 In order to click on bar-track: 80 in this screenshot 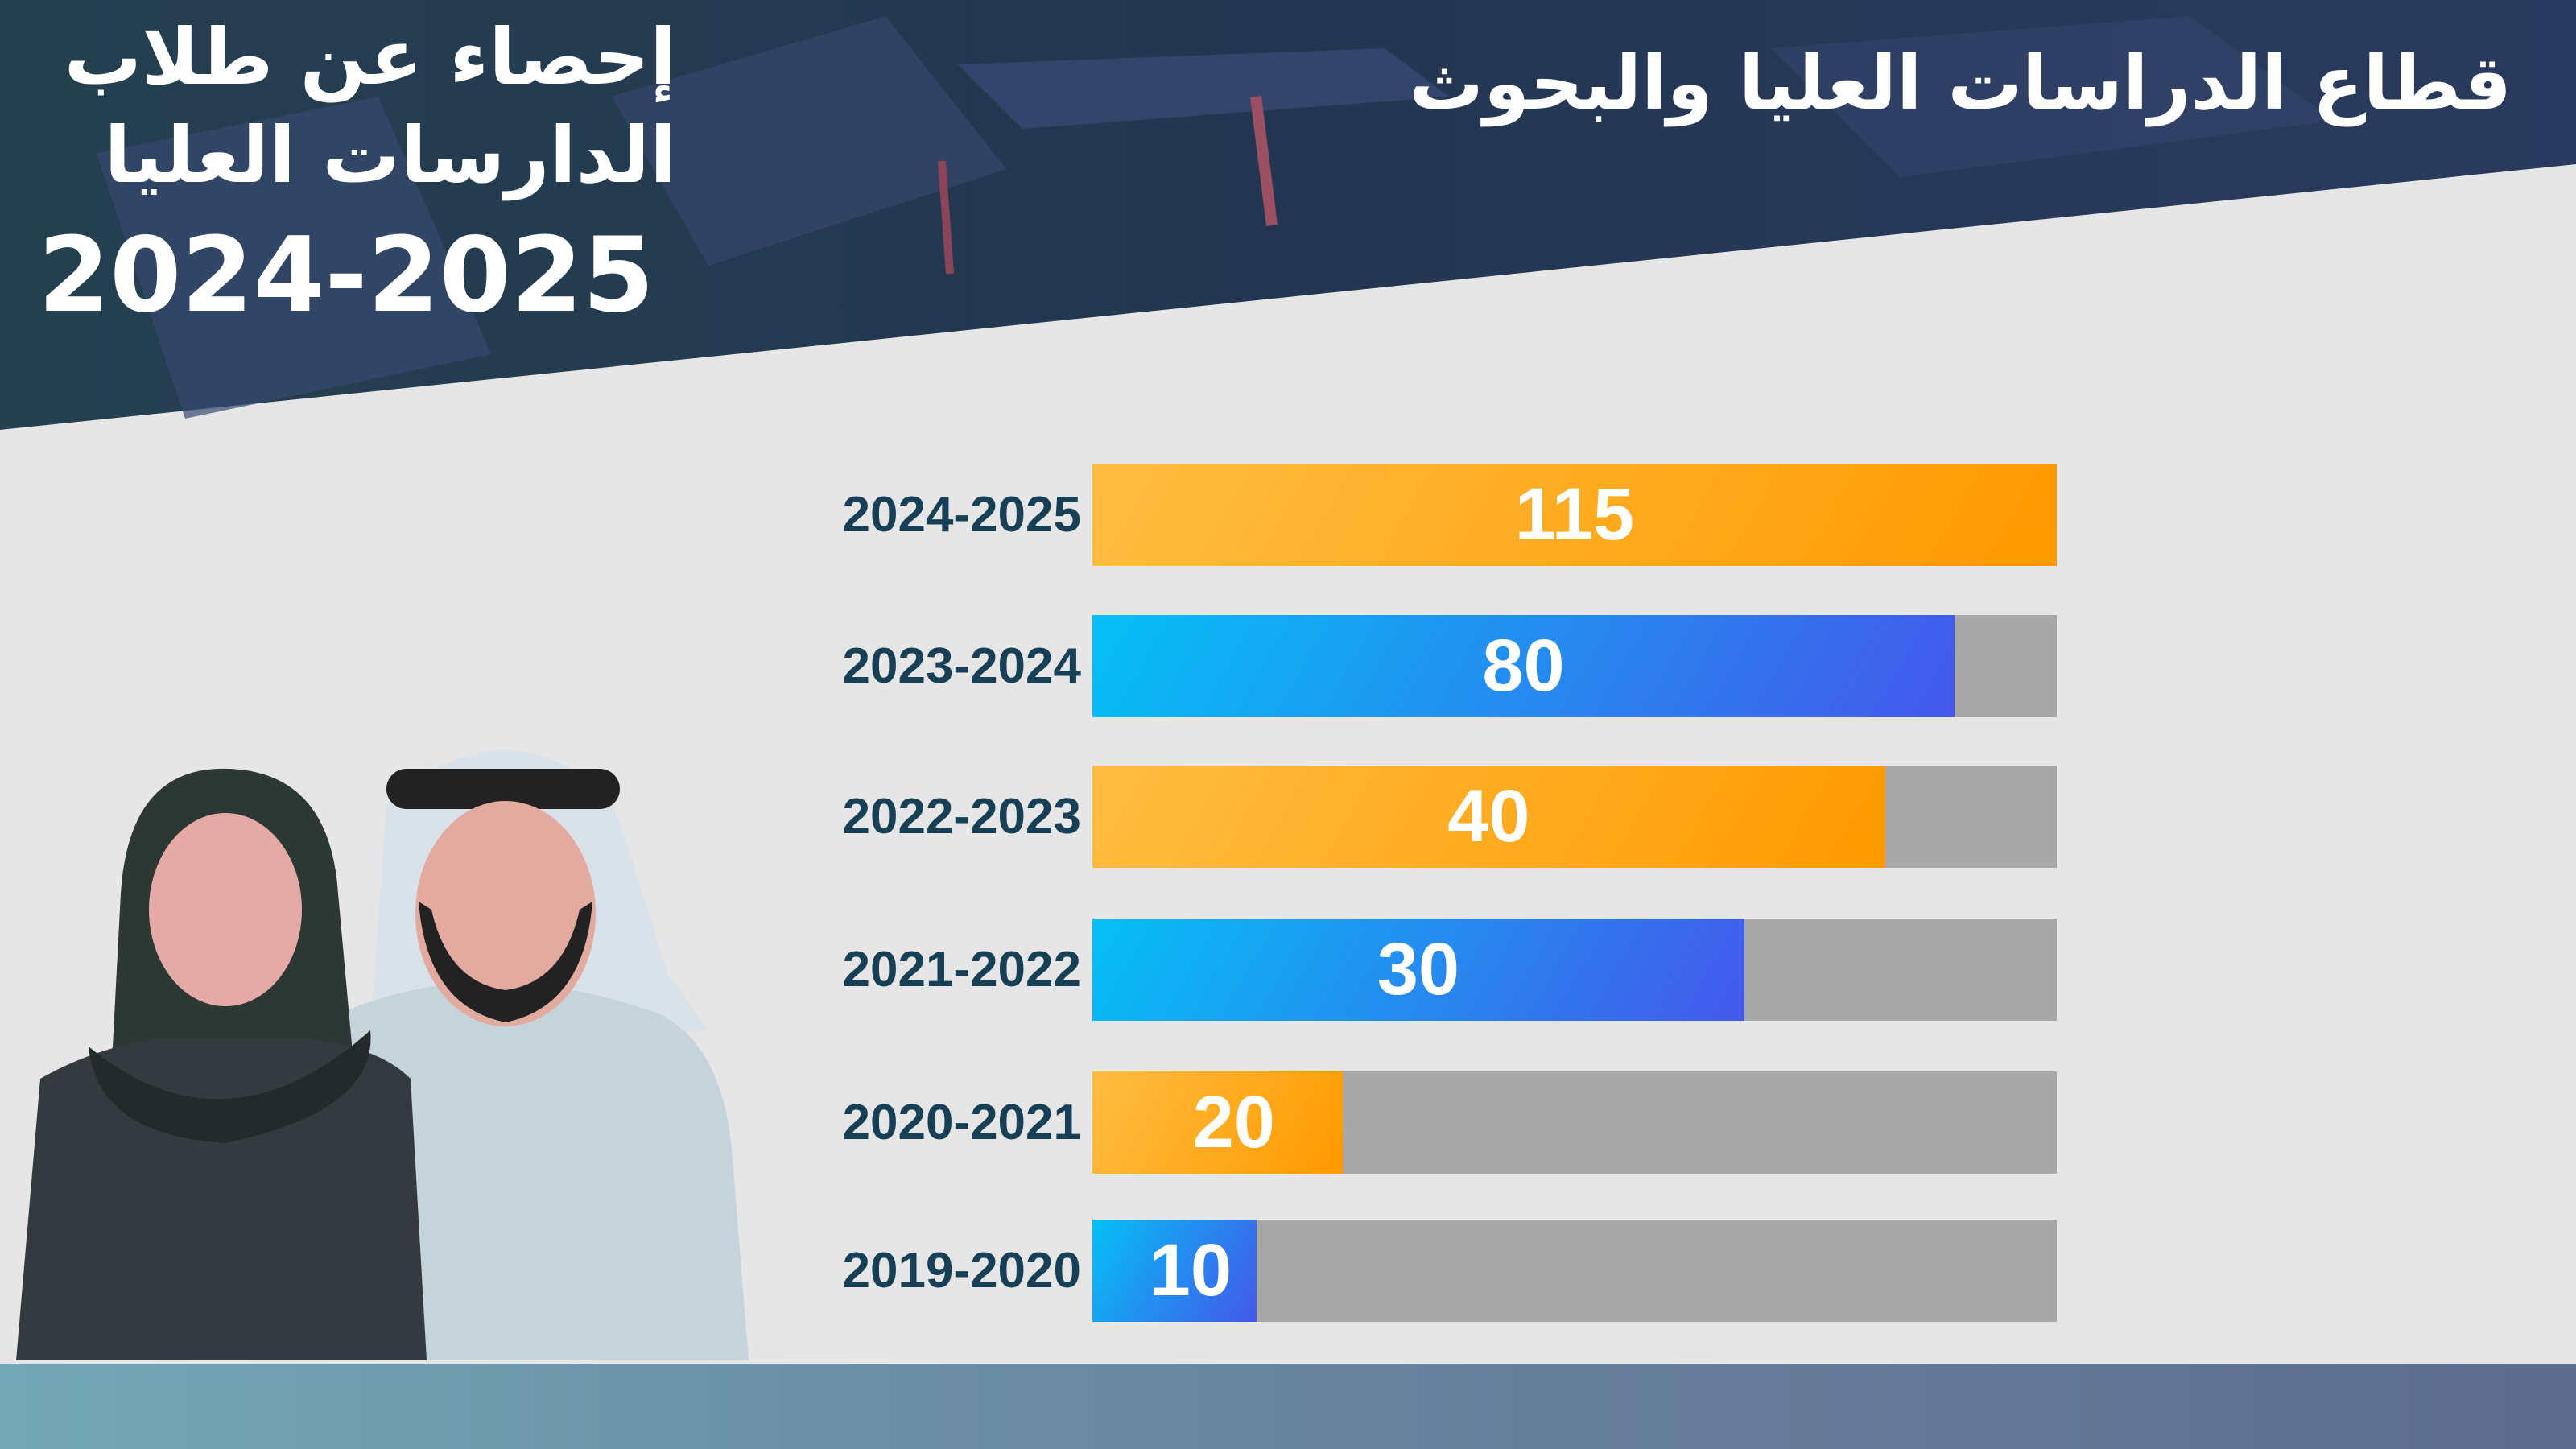, I will do `click(1574, 666)`.